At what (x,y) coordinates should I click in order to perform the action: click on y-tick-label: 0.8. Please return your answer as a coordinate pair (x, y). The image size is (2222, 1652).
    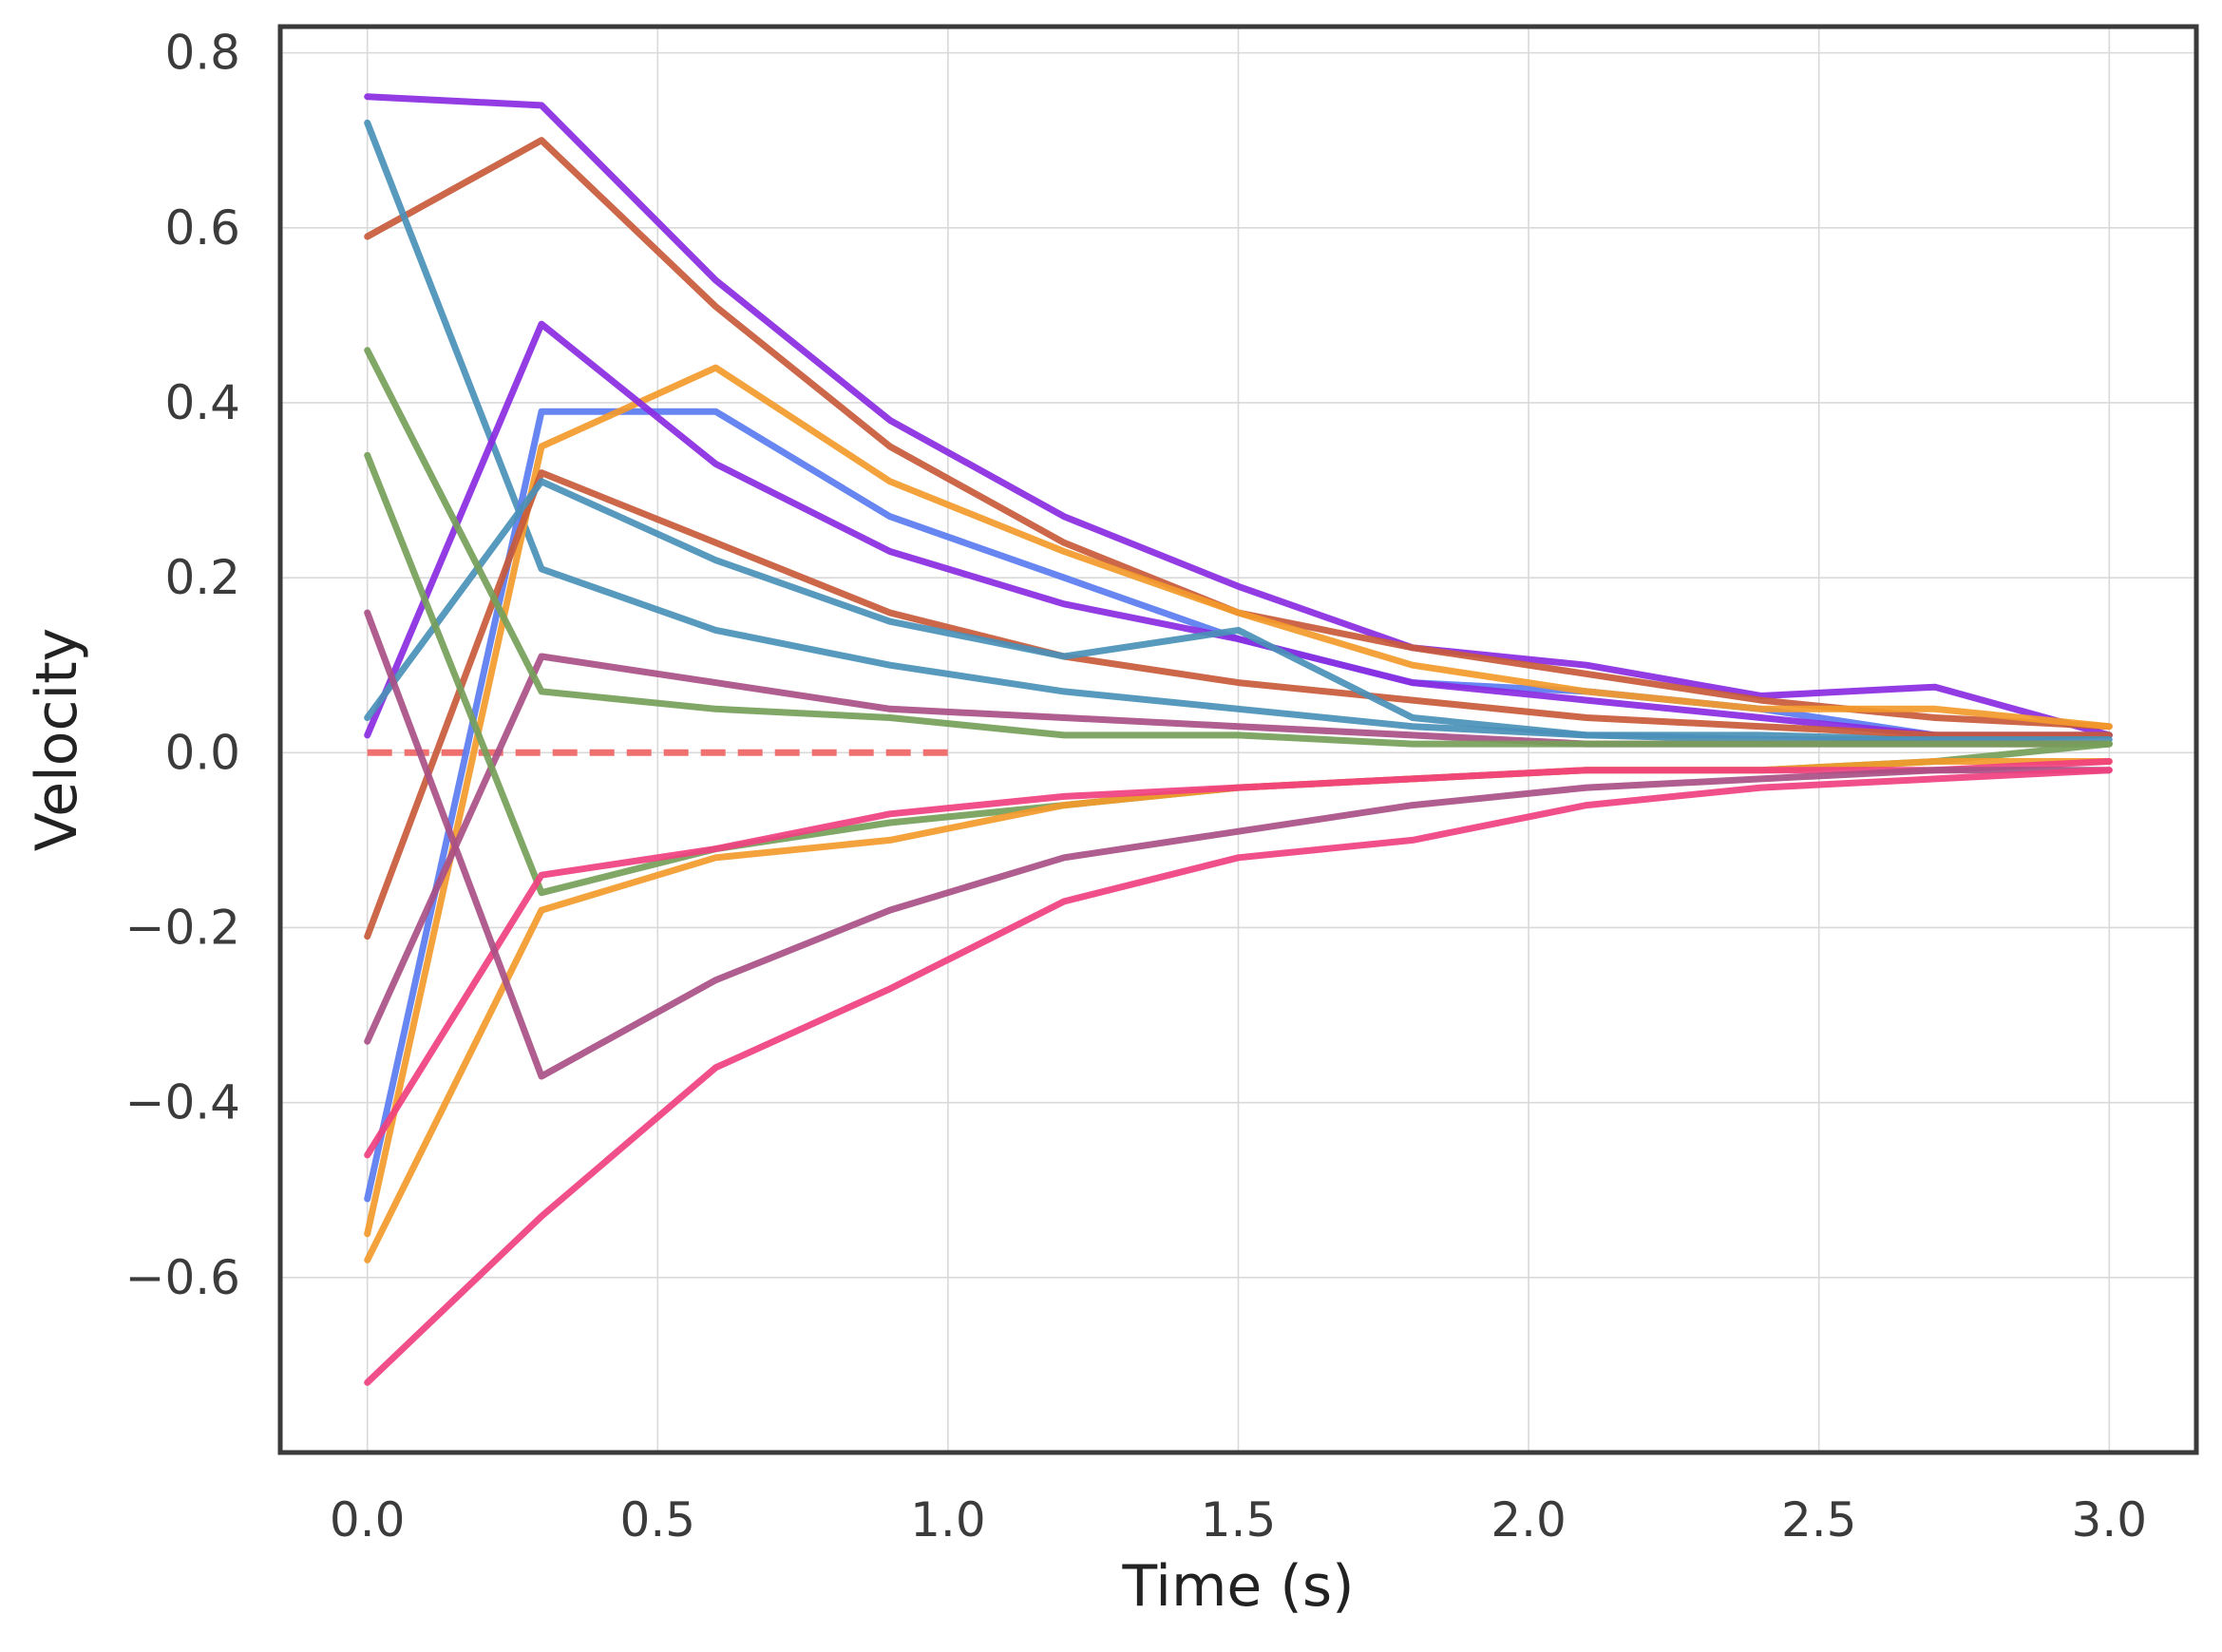
    Looking at the image, I should click on (202, 53).